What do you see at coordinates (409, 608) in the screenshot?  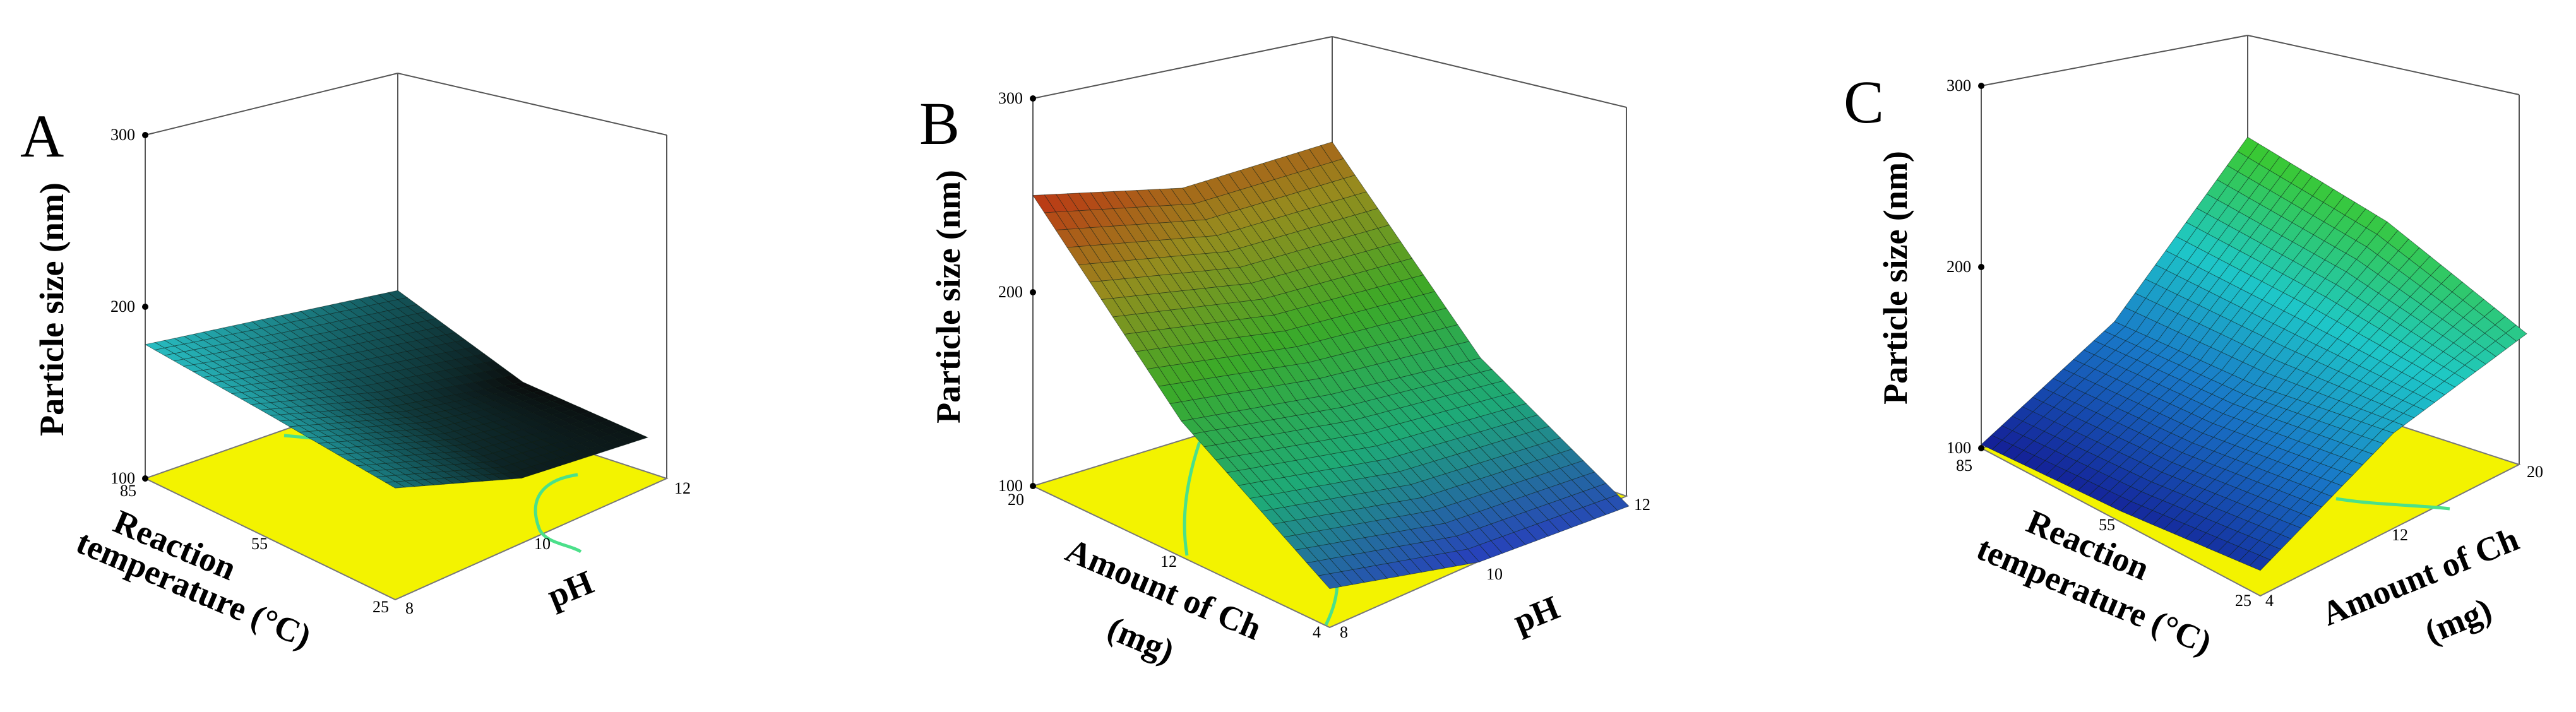 I see `panel-a-y-tick: 8` at bounding box center [409, 608].